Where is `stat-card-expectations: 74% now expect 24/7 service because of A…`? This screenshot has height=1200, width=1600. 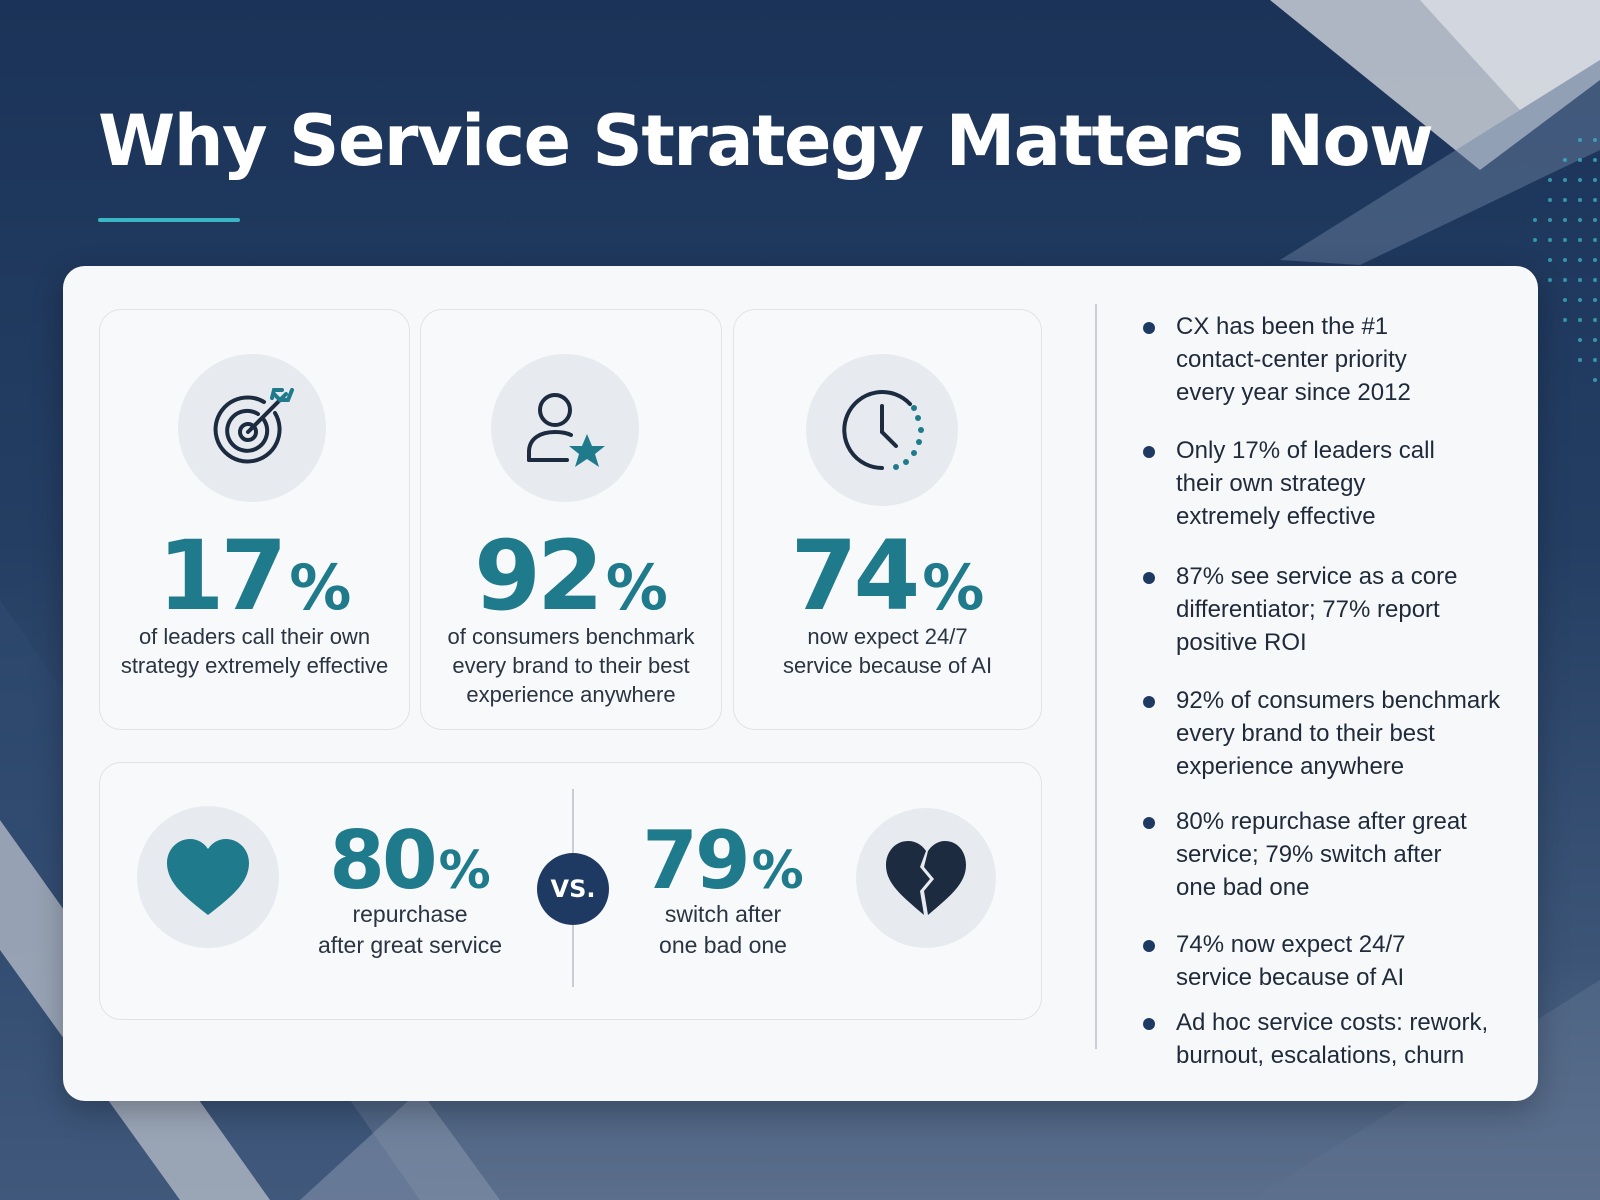 stat-card-expectations: 74% now expect 24/7 service because of A… is located at coordinates (887, 519).